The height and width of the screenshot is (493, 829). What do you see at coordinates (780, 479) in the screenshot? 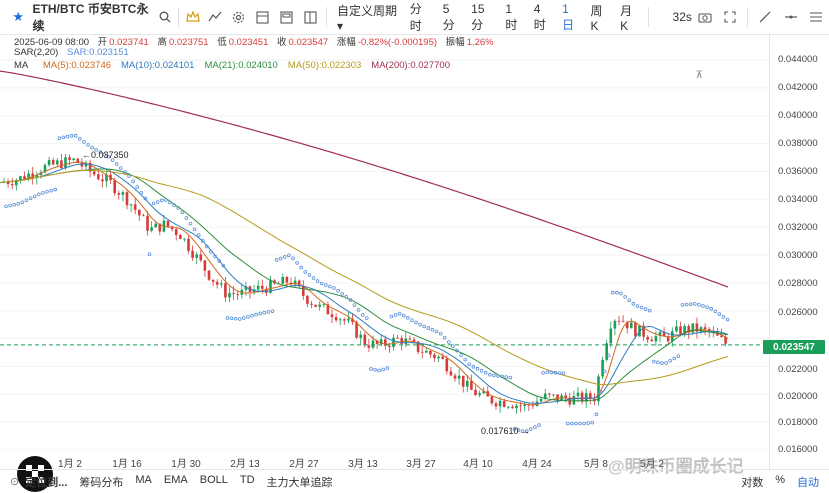
I see `scale-option: %` at bounding box center [780, 479].